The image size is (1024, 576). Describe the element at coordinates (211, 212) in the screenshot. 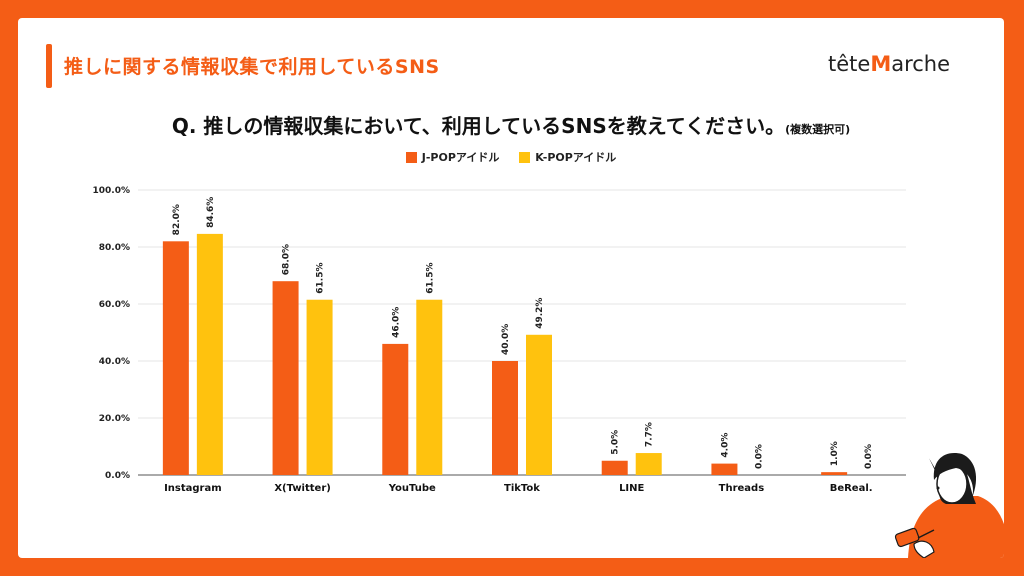

I see `data-label: 84.6%` at that location.